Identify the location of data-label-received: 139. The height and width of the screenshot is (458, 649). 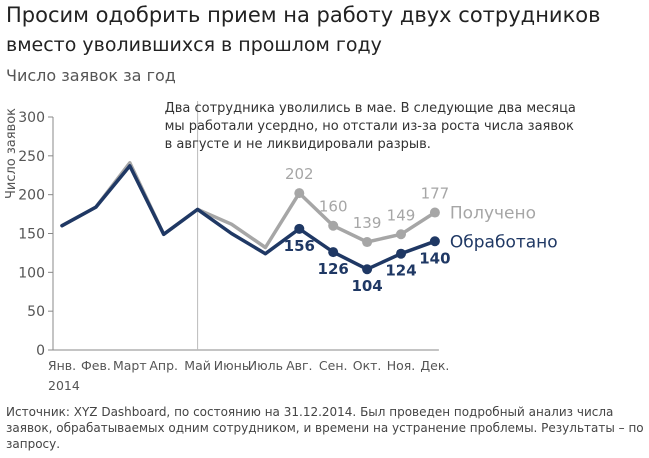
(367, 223).